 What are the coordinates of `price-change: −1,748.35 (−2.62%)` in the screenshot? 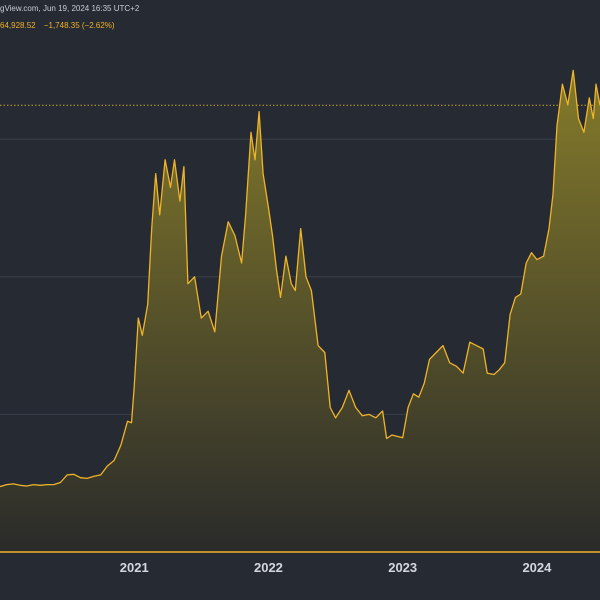 It's located at (79, 25).